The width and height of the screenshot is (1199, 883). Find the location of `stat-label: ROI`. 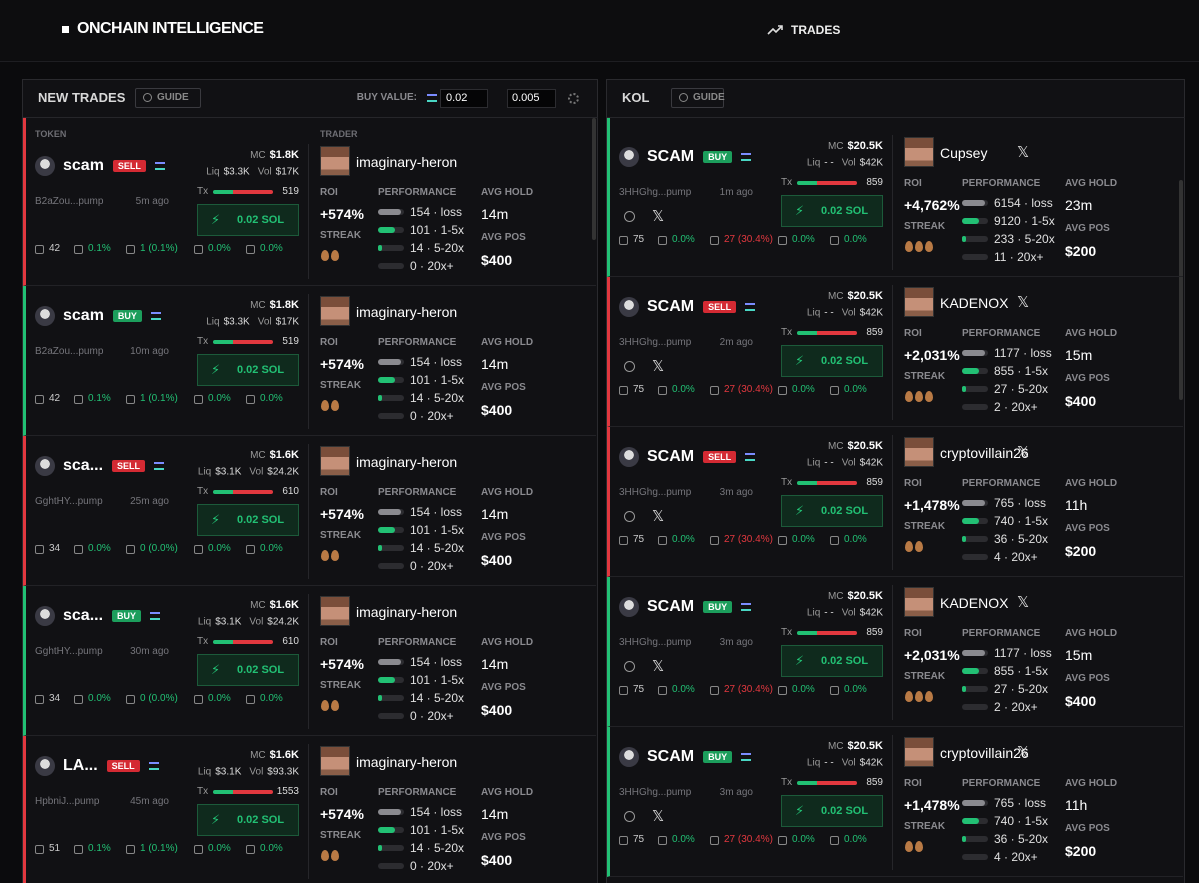

stat-label: ROI is located at coordinates (913, 483).